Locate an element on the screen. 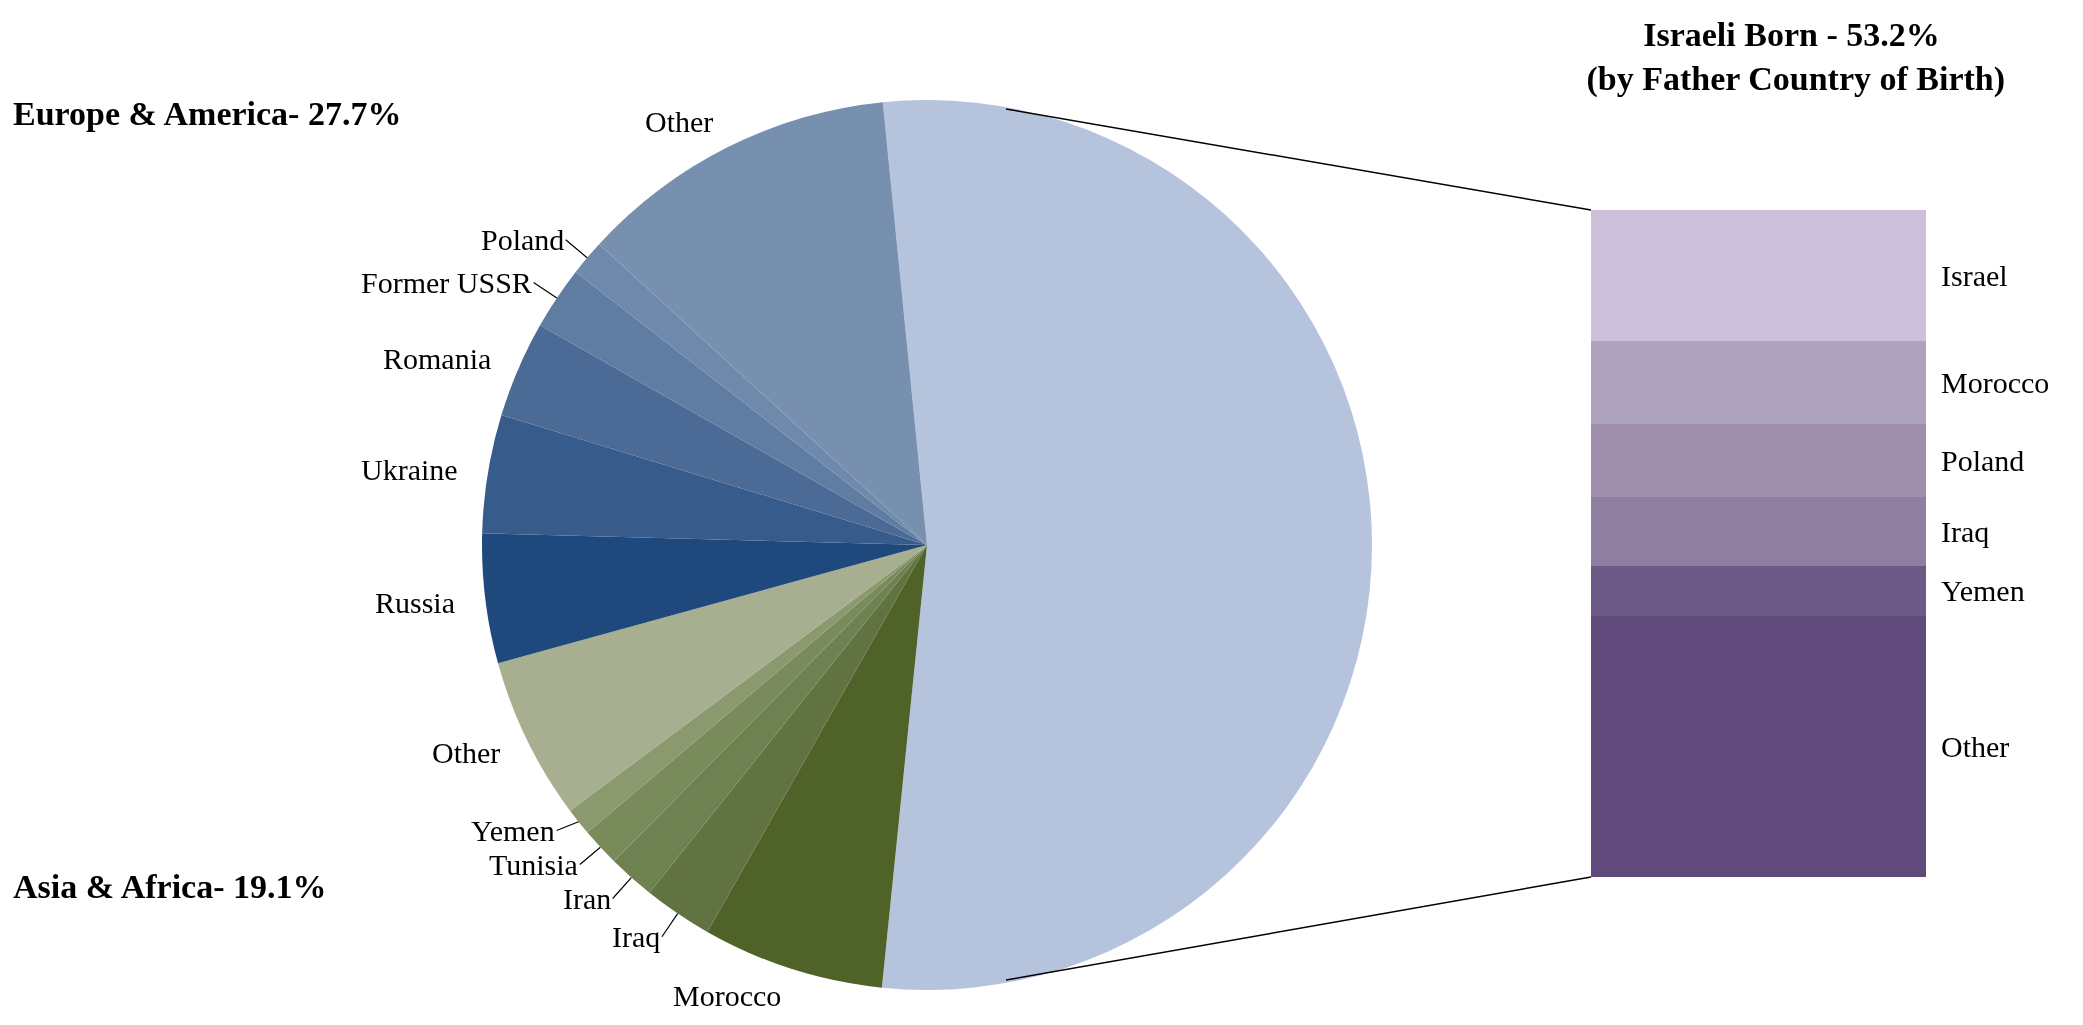 This screenshot has height=1025, width=2083. chart-title: Israeli Born - 53.2% (by Father Country of Birth) is located at coordinates (1791, 57).